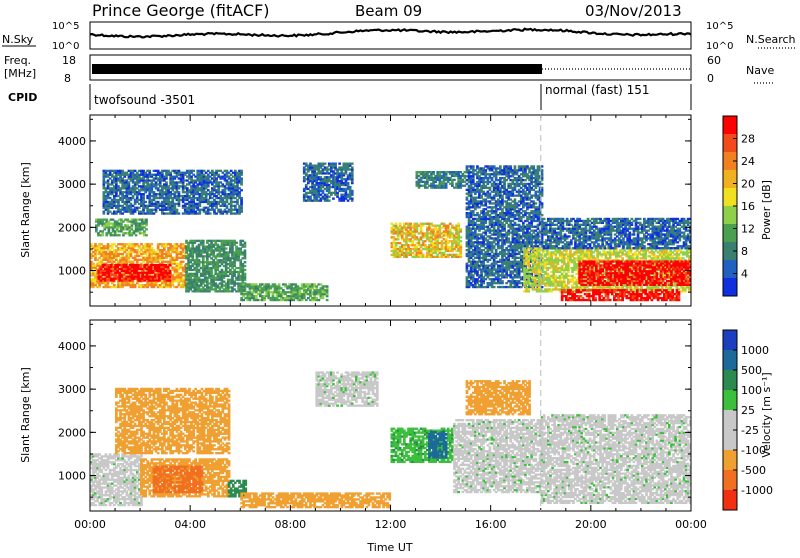 The width and height of the screenshot is (800, 558). Describe the element at coordinates (714, 60) in the screenshot. I see `nave-tick-top: 60` at that location.